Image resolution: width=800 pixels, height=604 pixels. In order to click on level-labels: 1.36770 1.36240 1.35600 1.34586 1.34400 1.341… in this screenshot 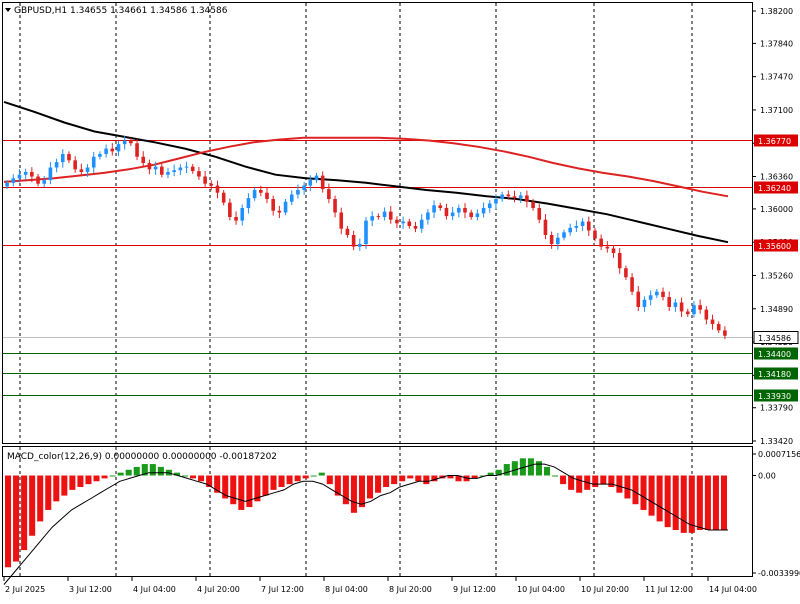, I will do `click(776, 268)`.